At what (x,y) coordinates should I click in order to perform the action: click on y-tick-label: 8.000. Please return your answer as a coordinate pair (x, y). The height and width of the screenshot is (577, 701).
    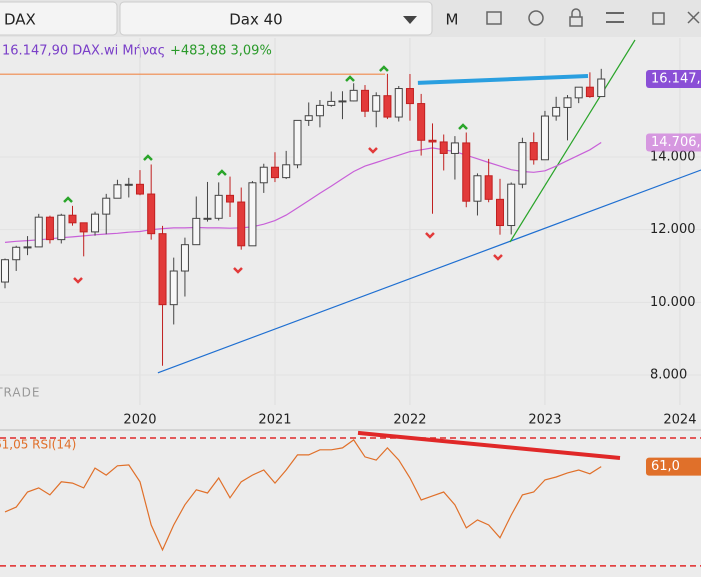
    Looking at the image, I should click on (668, 374).